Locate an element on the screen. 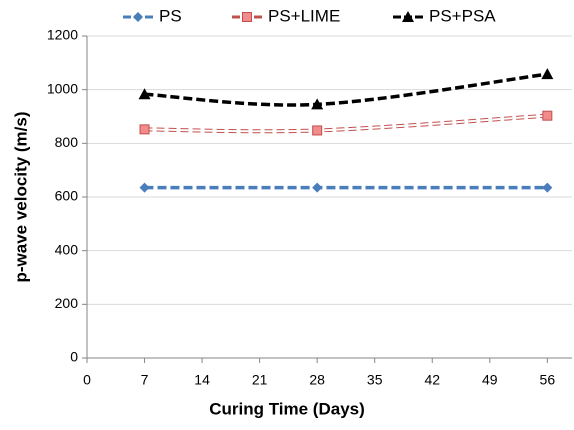  x-tick-label: 49 is located at coordinates (490, 380).